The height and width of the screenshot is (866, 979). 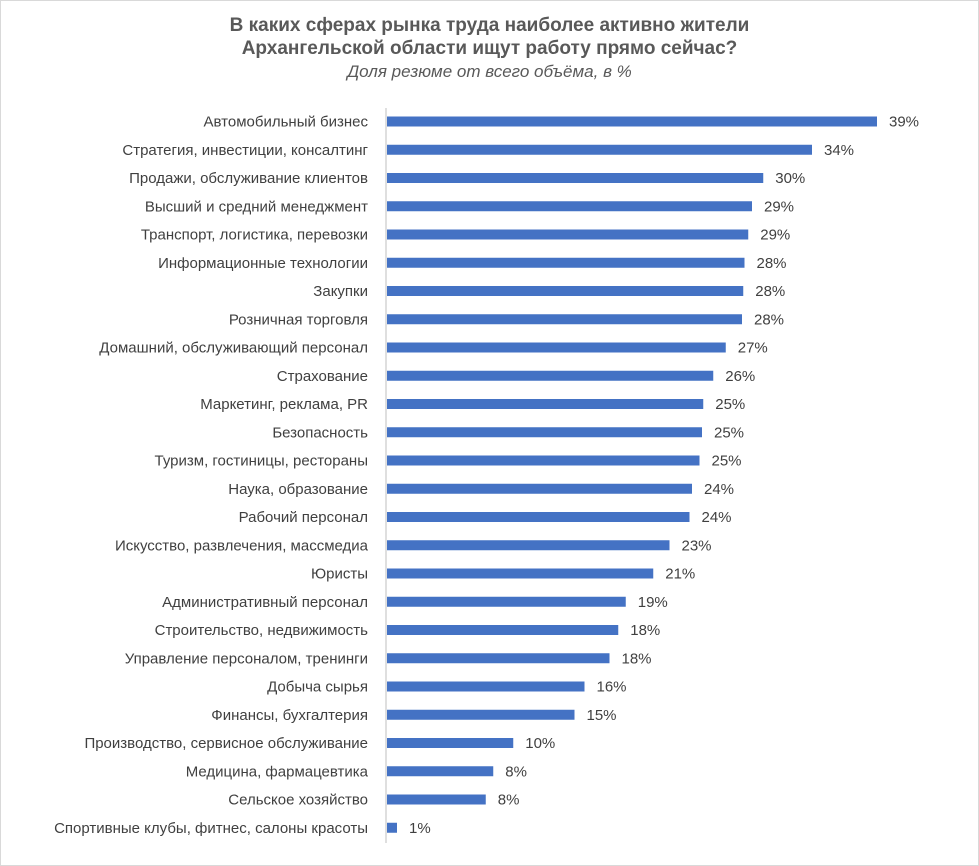 What do you see at coordinates (261, 461) in the screenshot?
I see `category-label: Туризм, гостиницы, рестораны` at bounding box center [261, 461].